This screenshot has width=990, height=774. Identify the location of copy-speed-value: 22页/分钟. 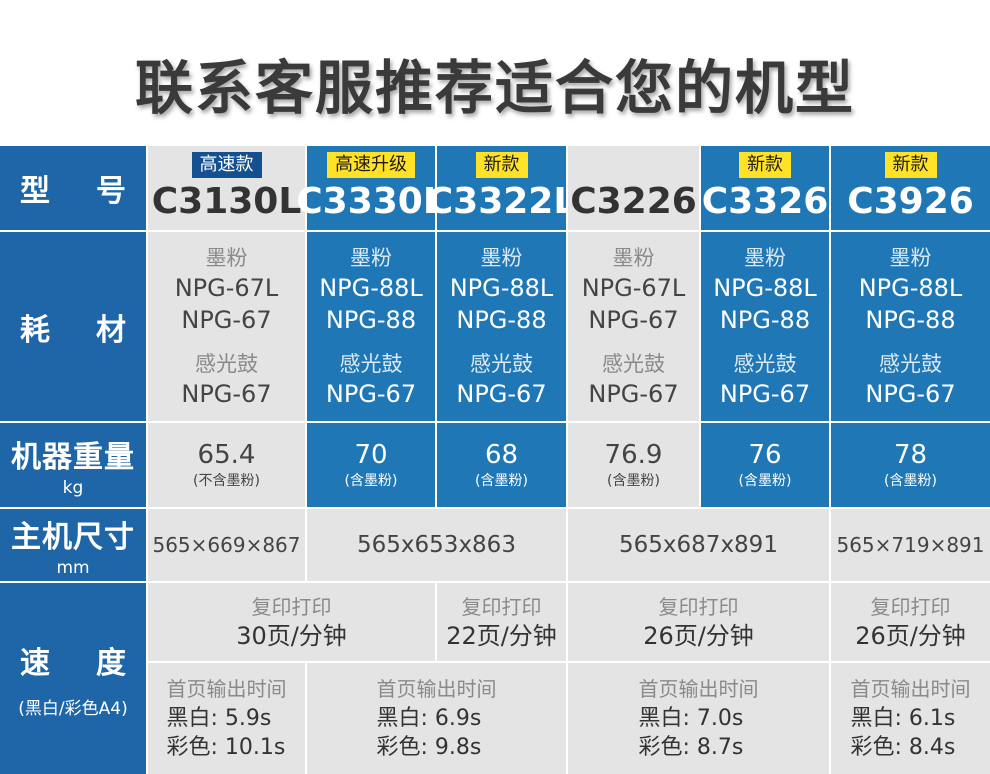
(501, 636).